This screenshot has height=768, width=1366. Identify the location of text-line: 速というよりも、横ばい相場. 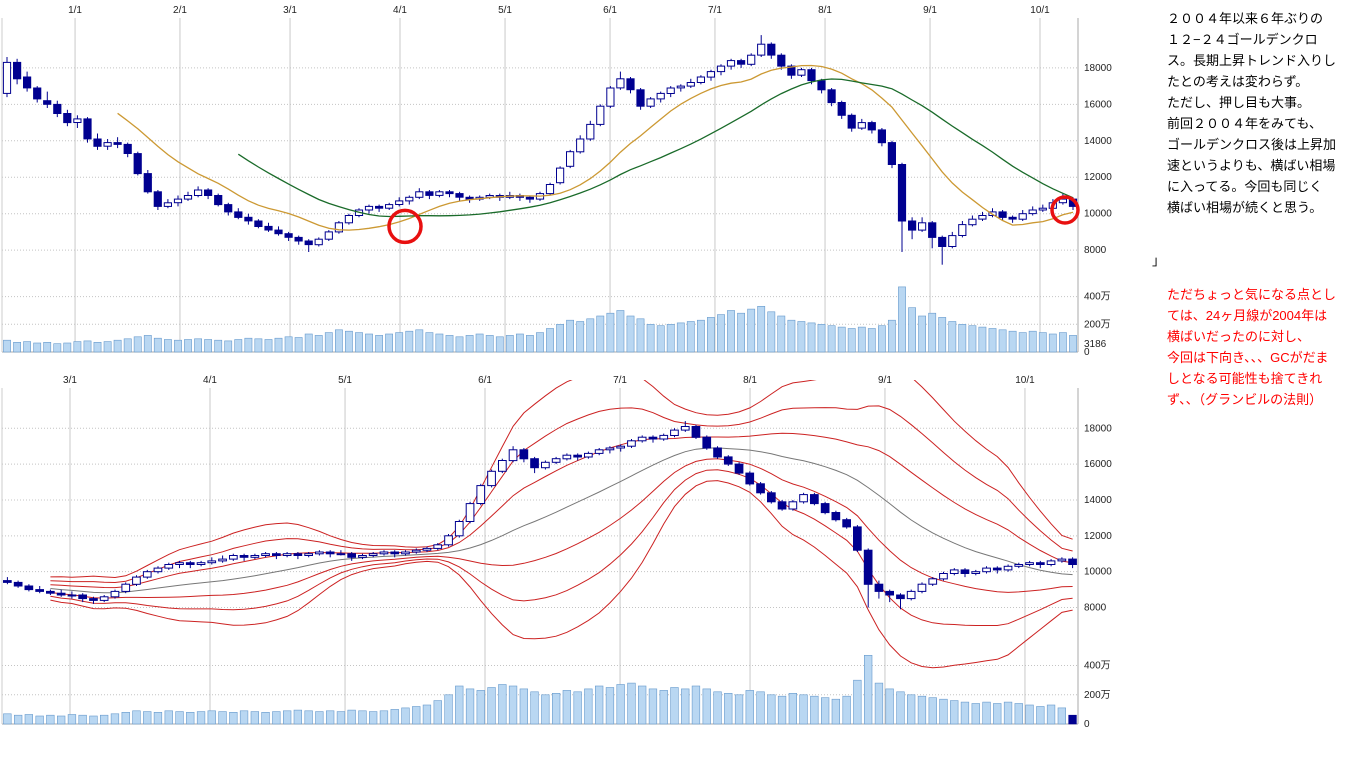
(1251, 165).